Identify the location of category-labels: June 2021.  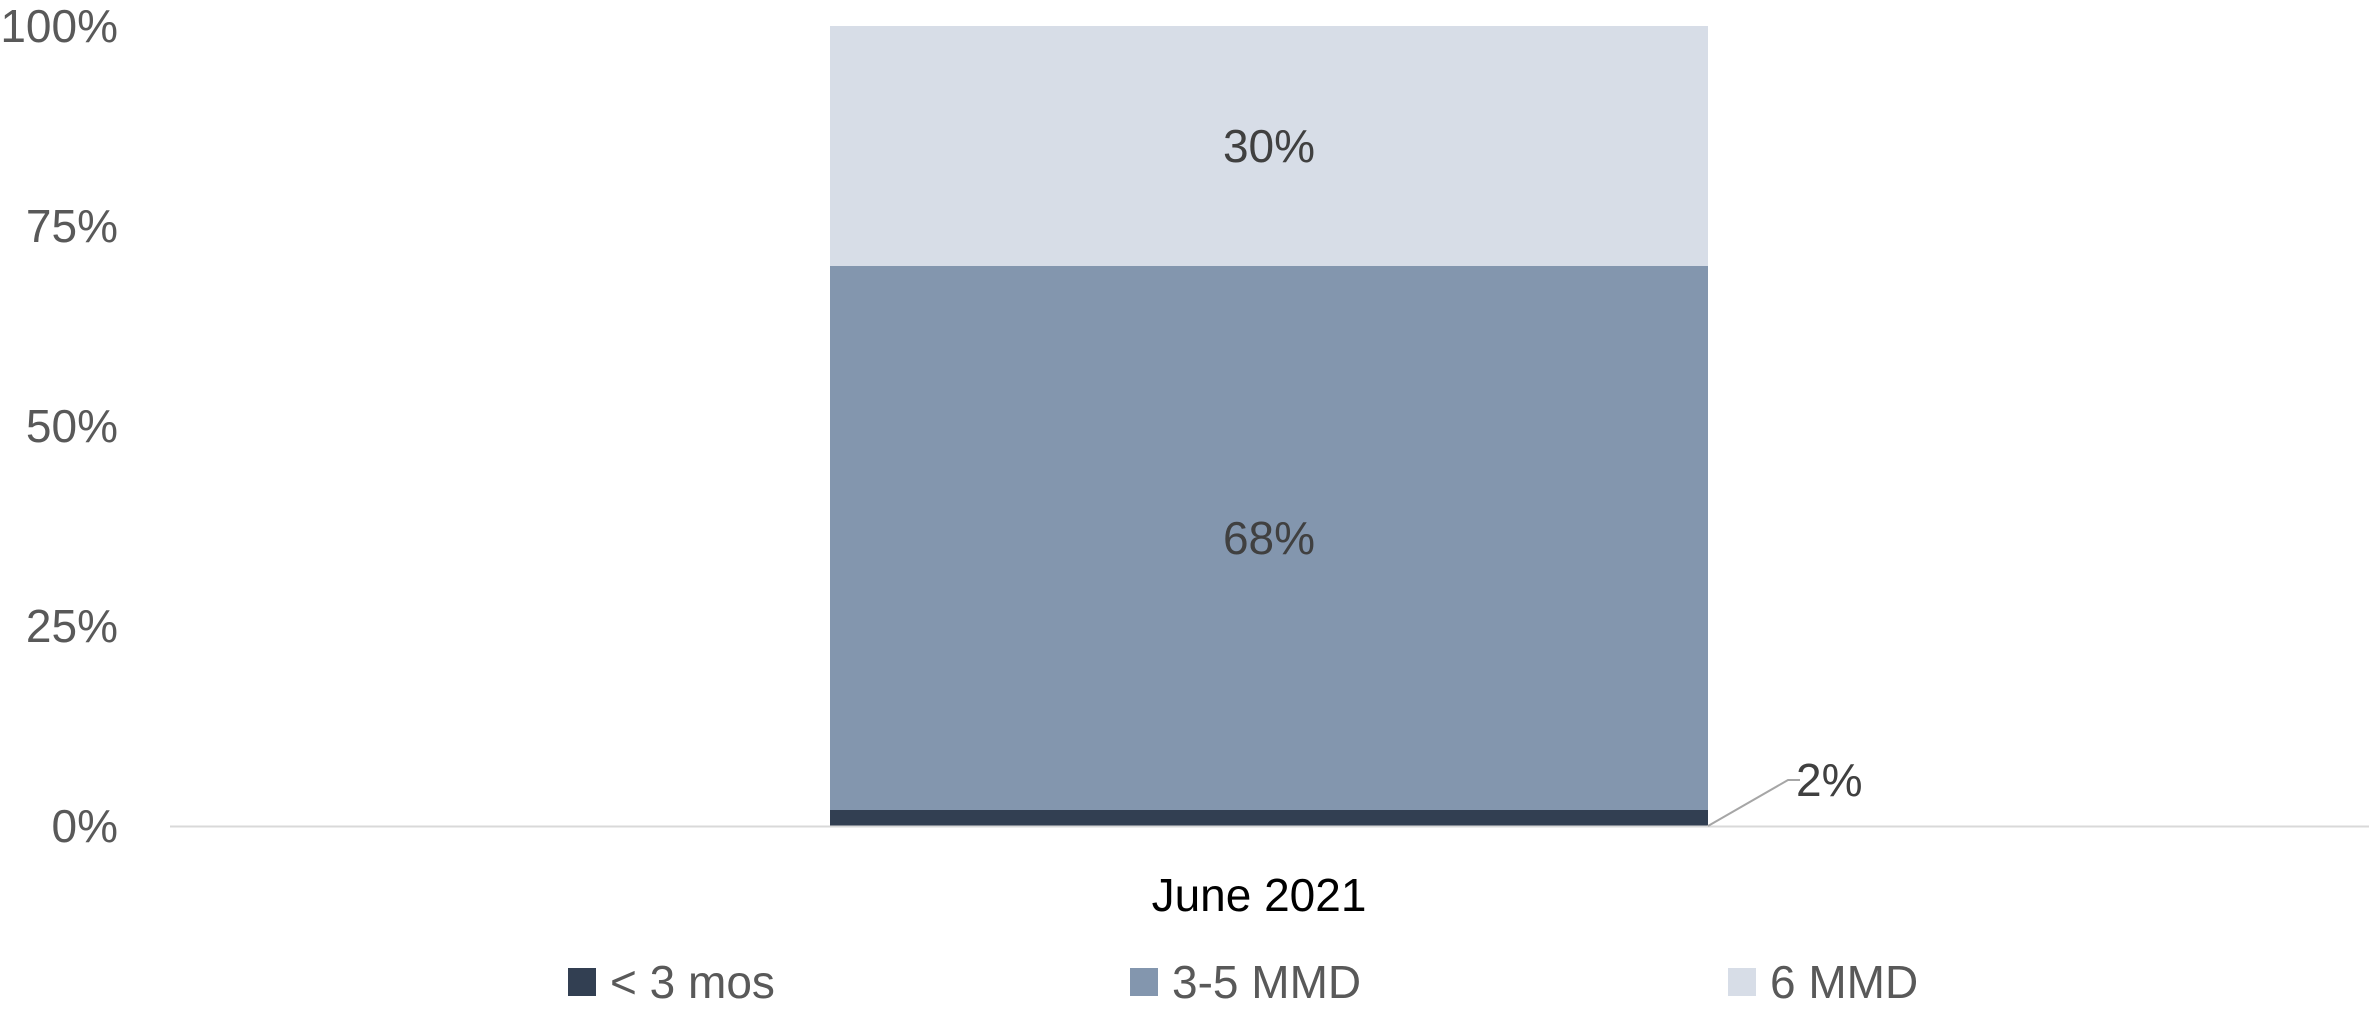
(1259, 895).